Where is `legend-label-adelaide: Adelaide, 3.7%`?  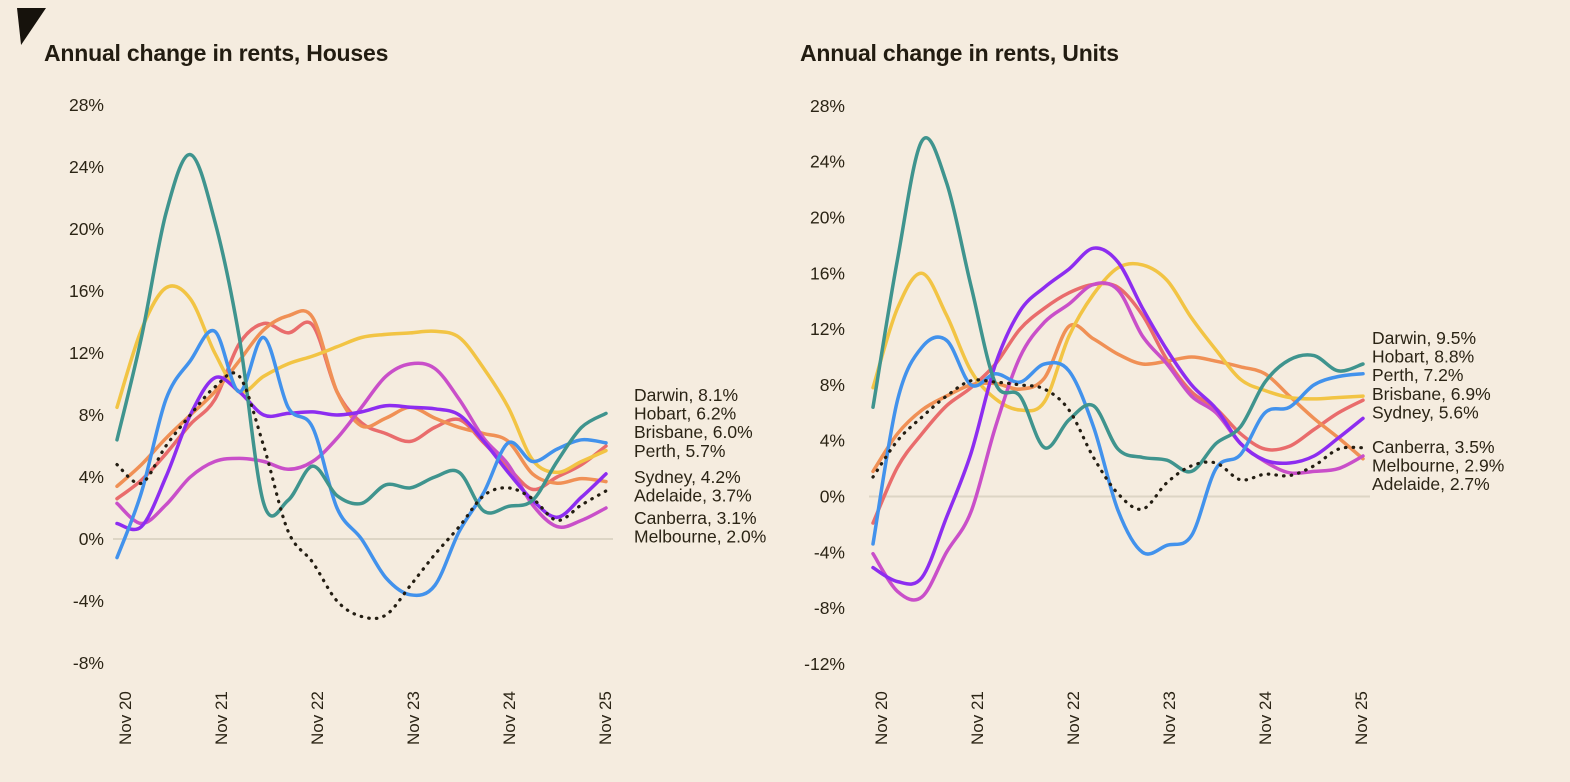 legend-label-adelaide: Adelaide, 3.7% is located at coordinates (693, 496).